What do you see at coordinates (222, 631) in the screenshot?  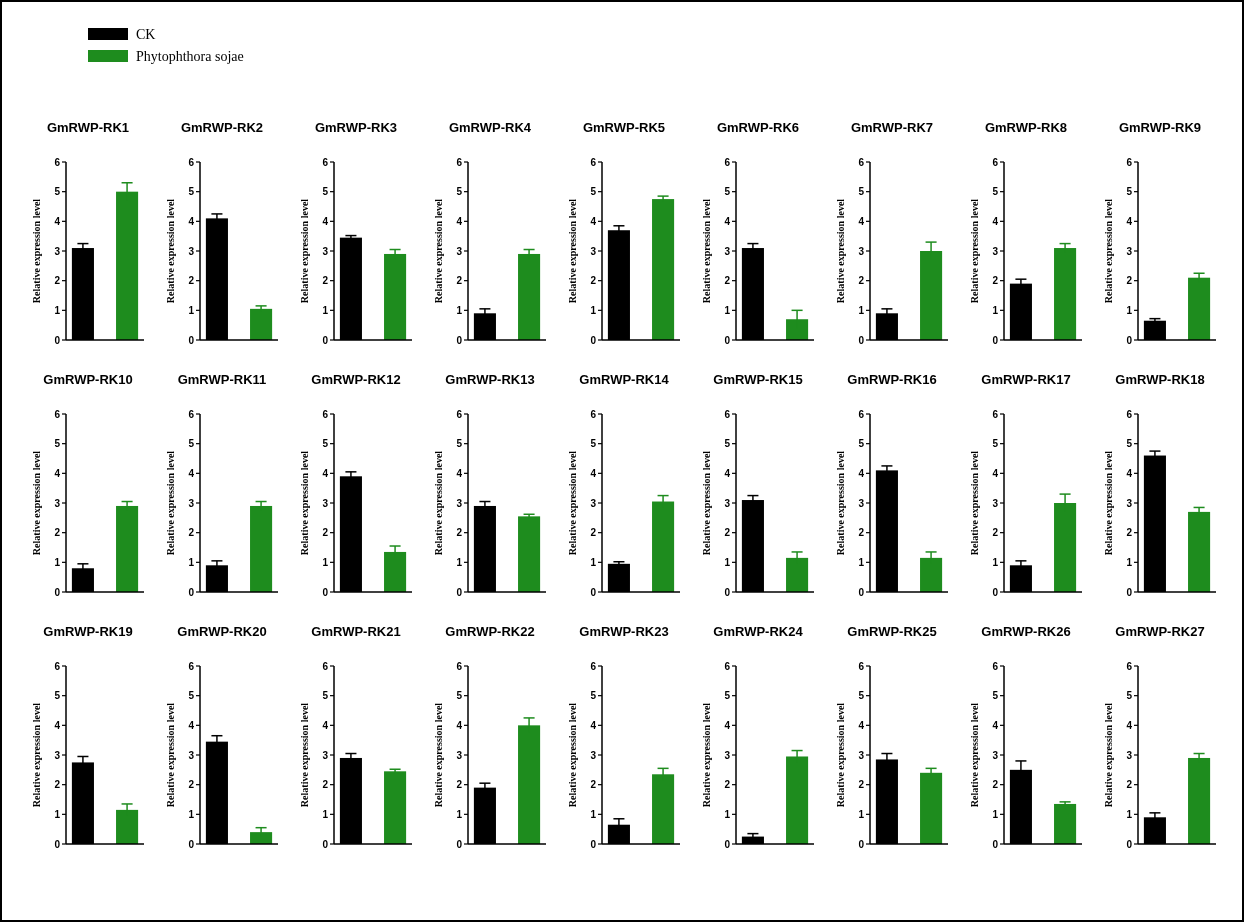 I see `chart-title: GmRWP-RK20` at bounding box center [222, 631].